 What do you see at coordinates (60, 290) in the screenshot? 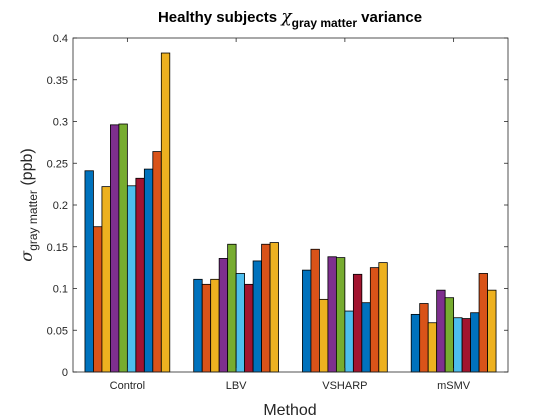
I see `y-tick-label: 0.1` at bounding box center [60, 290].